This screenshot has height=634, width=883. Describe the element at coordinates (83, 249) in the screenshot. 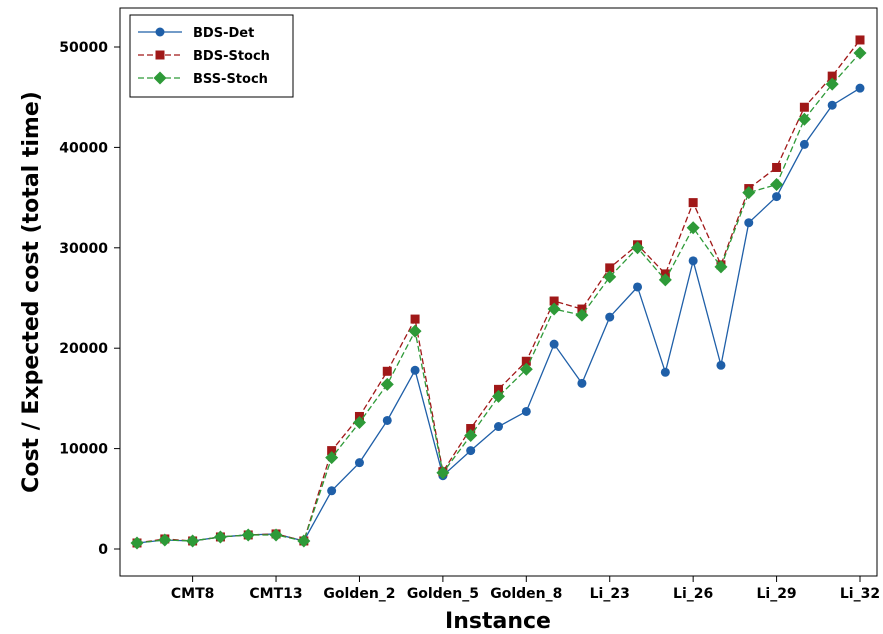

I see `y-tick-label: 30000` at that location.